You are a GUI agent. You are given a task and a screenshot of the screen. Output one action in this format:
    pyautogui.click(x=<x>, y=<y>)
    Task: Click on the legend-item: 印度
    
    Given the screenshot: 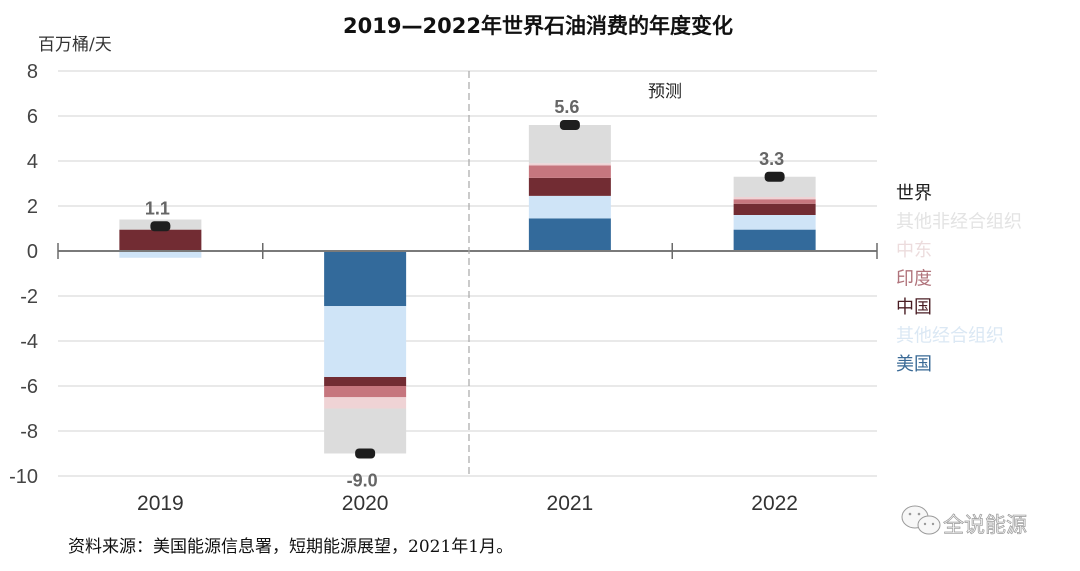 What is the action you would take?
    pyautogui.click(x=914, y=279)
    